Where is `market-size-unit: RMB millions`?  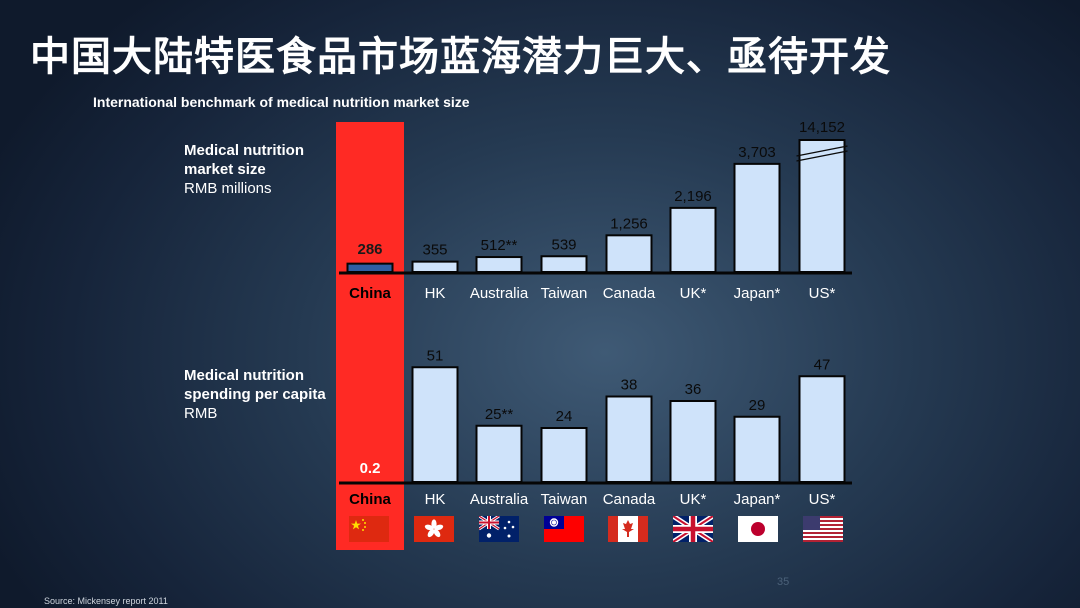 market-size-unit: RMB millions is located at coordinates (228, 188).